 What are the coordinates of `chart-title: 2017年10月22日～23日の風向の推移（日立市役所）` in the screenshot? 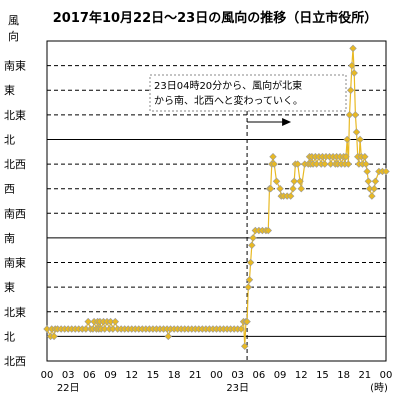 It's located at (215, 18).